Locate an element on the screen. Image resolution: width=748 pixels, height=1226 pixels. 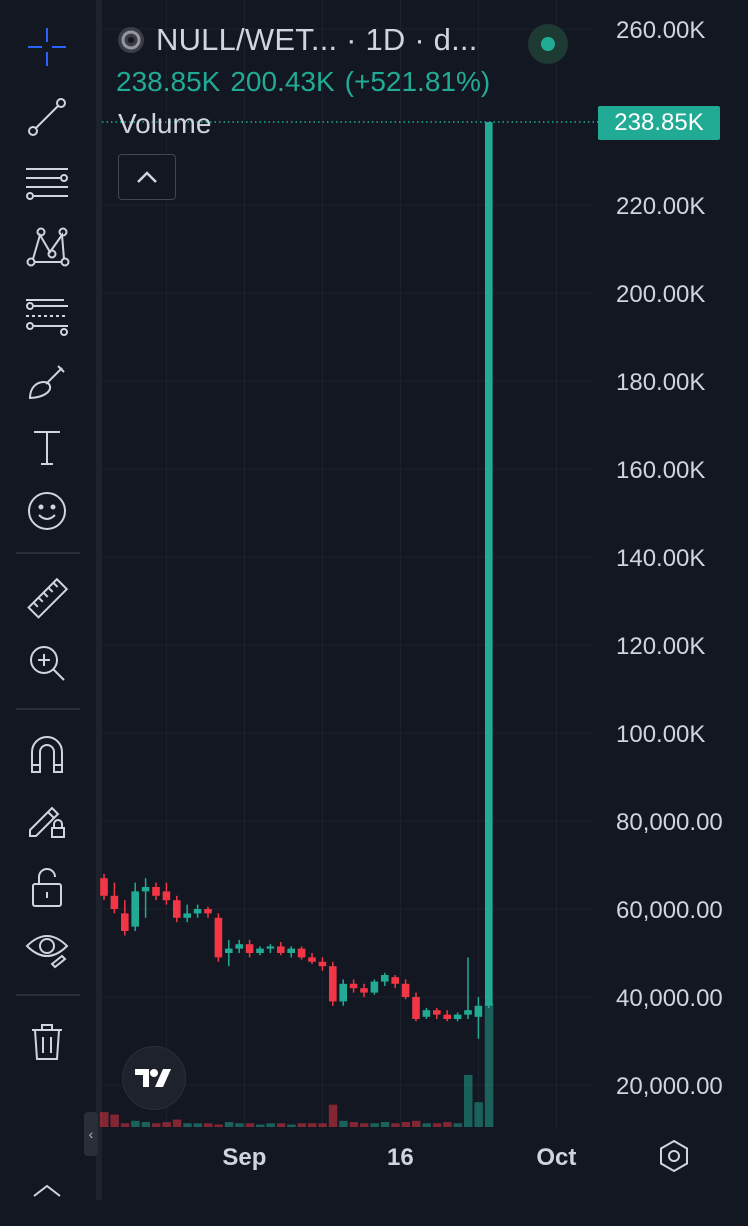
price-change-row: 238.85K 200.43K (+521.81%) is located at coordinates (346, 82).